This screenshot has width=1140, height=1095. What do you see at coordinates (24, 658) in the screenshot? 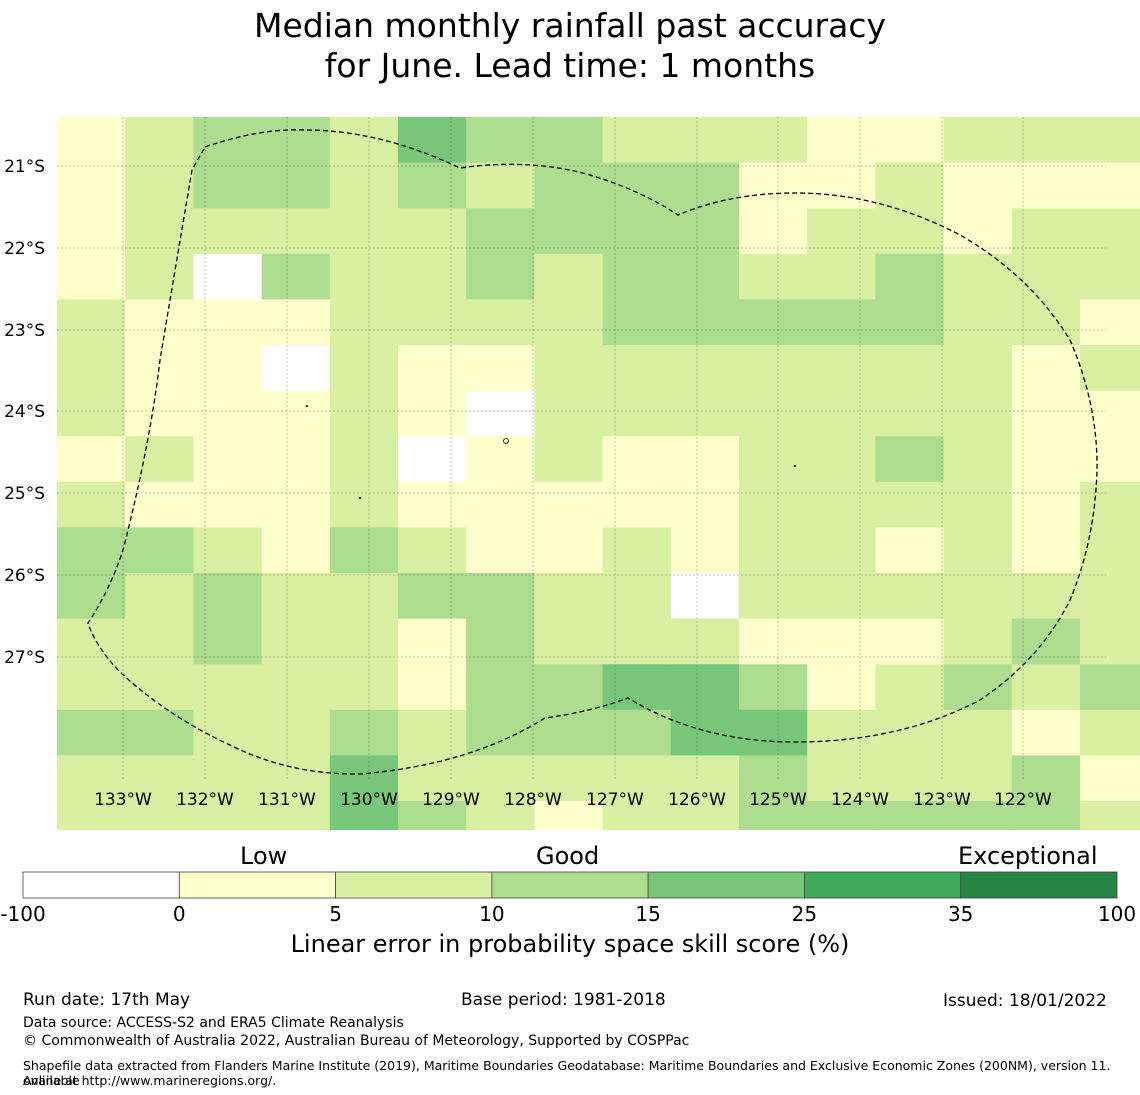
I see `y-tick-label: 27°S` at bounding box center [24, 658].